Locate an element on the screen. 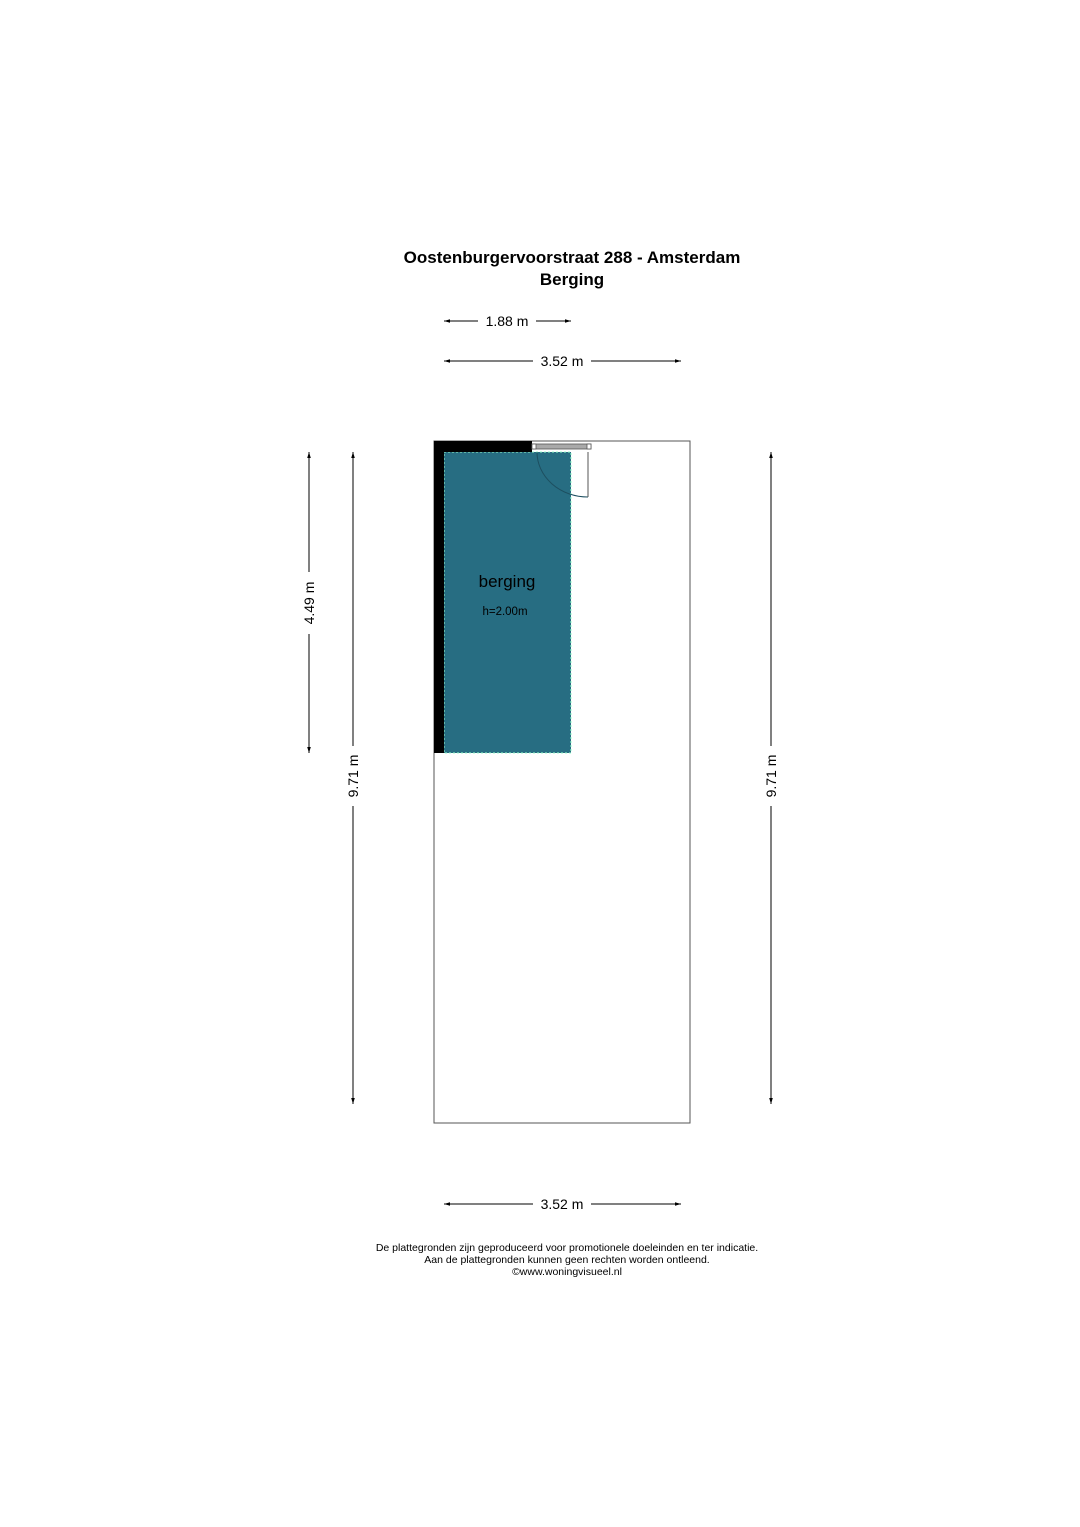 This screenshot has height=1527, width=1080. dimension-left-total: 9.71 m is located at coordinates (353, 778).